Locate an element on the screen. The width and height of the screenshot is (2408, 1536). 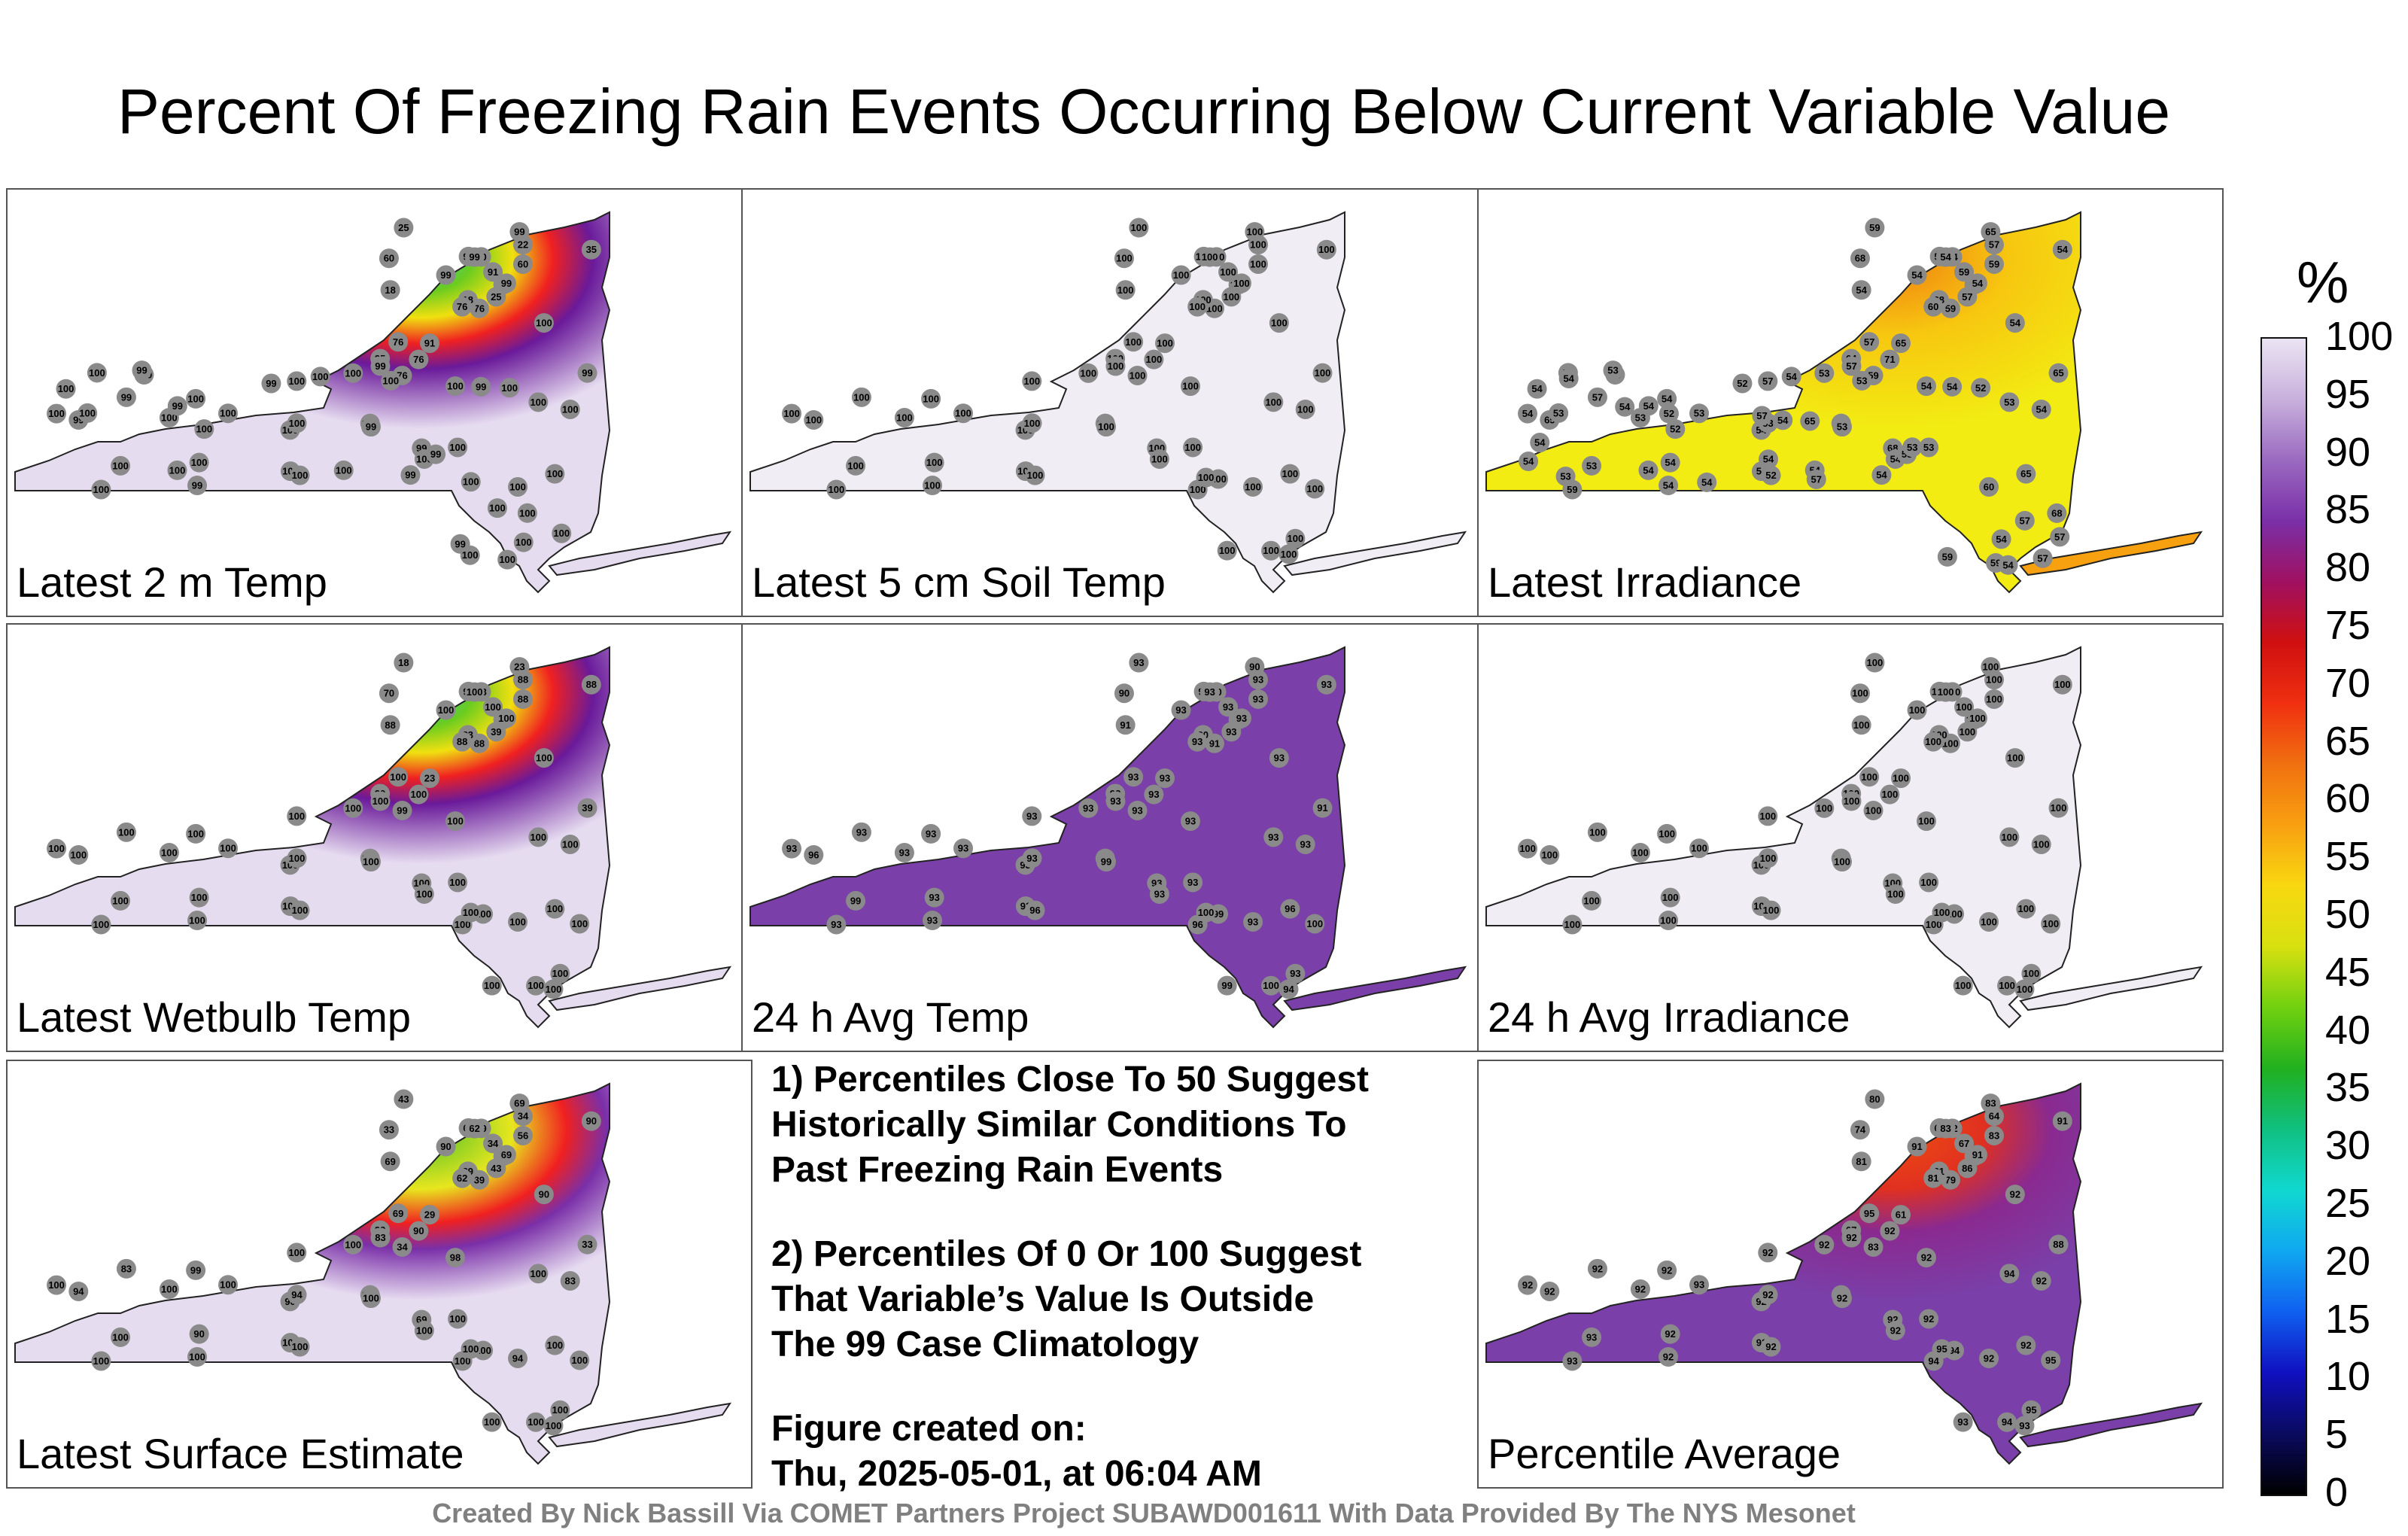
station-marker: 71 is located at coordinates (1890, 359).